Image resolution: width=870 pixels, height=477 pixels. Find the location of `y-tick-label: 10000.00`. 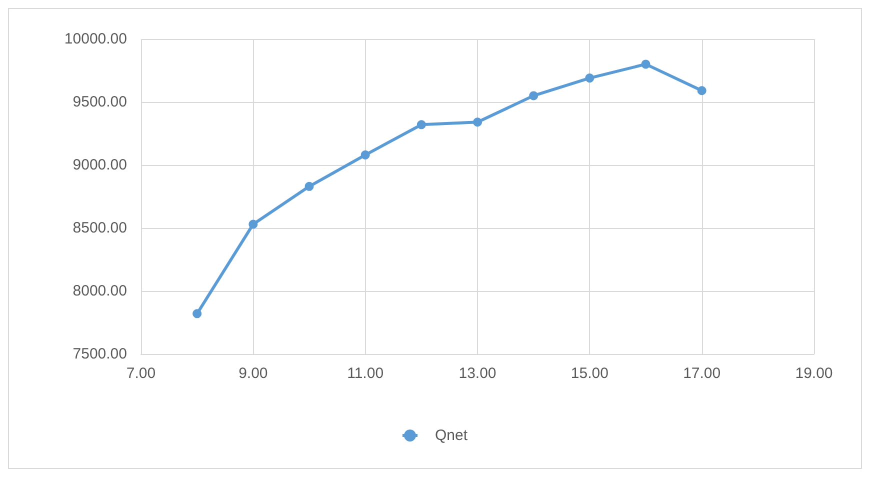

y-tick-label: 10000.00 is located at coordinates (95, 39).